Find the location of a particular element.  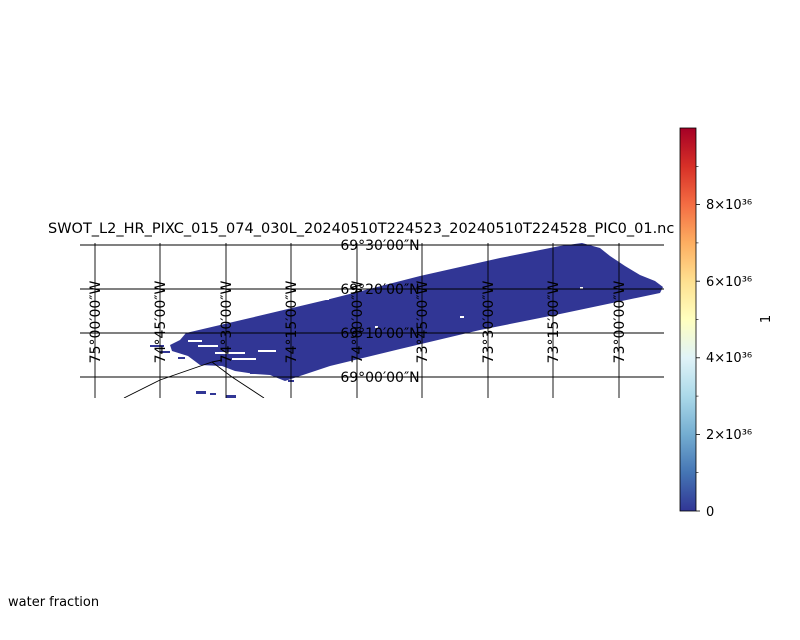

colorbar-tick-label: 0 is located at coordinates (710, 512).